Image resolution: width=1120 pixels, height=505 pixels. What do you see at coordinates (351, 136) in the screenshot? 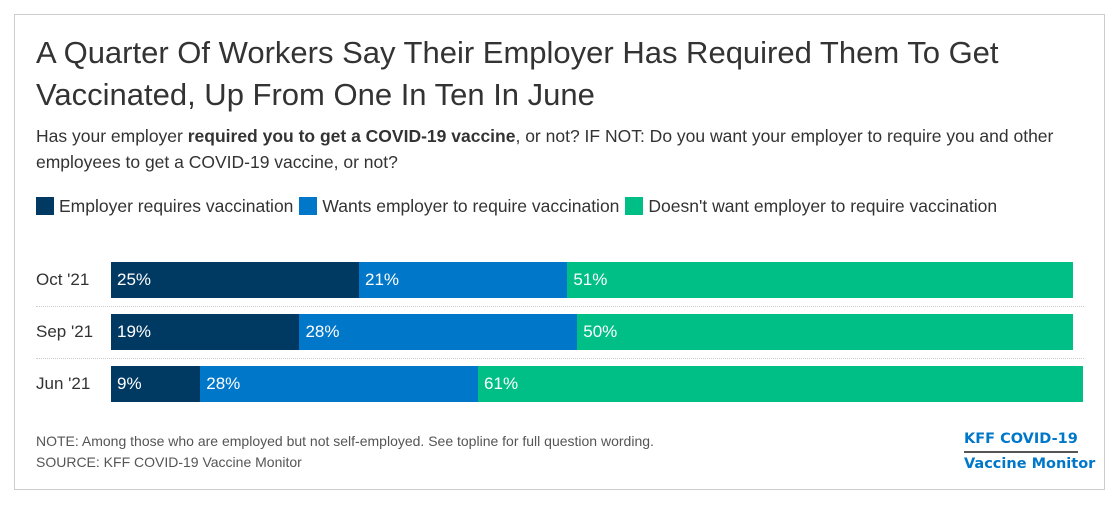
I see `subtitle-bold: required you to get a COVID-19 vaccine` at bounding box center [351, 136].